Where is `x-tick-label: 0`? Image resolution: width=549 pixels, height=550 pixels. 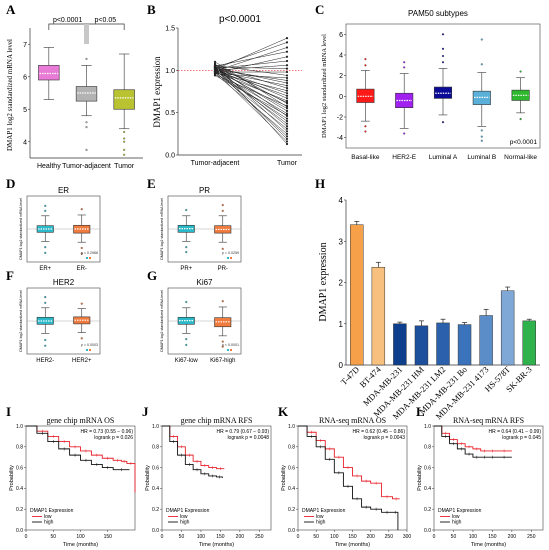 x-tick-label: 0 is located at coordinates (298, 537).